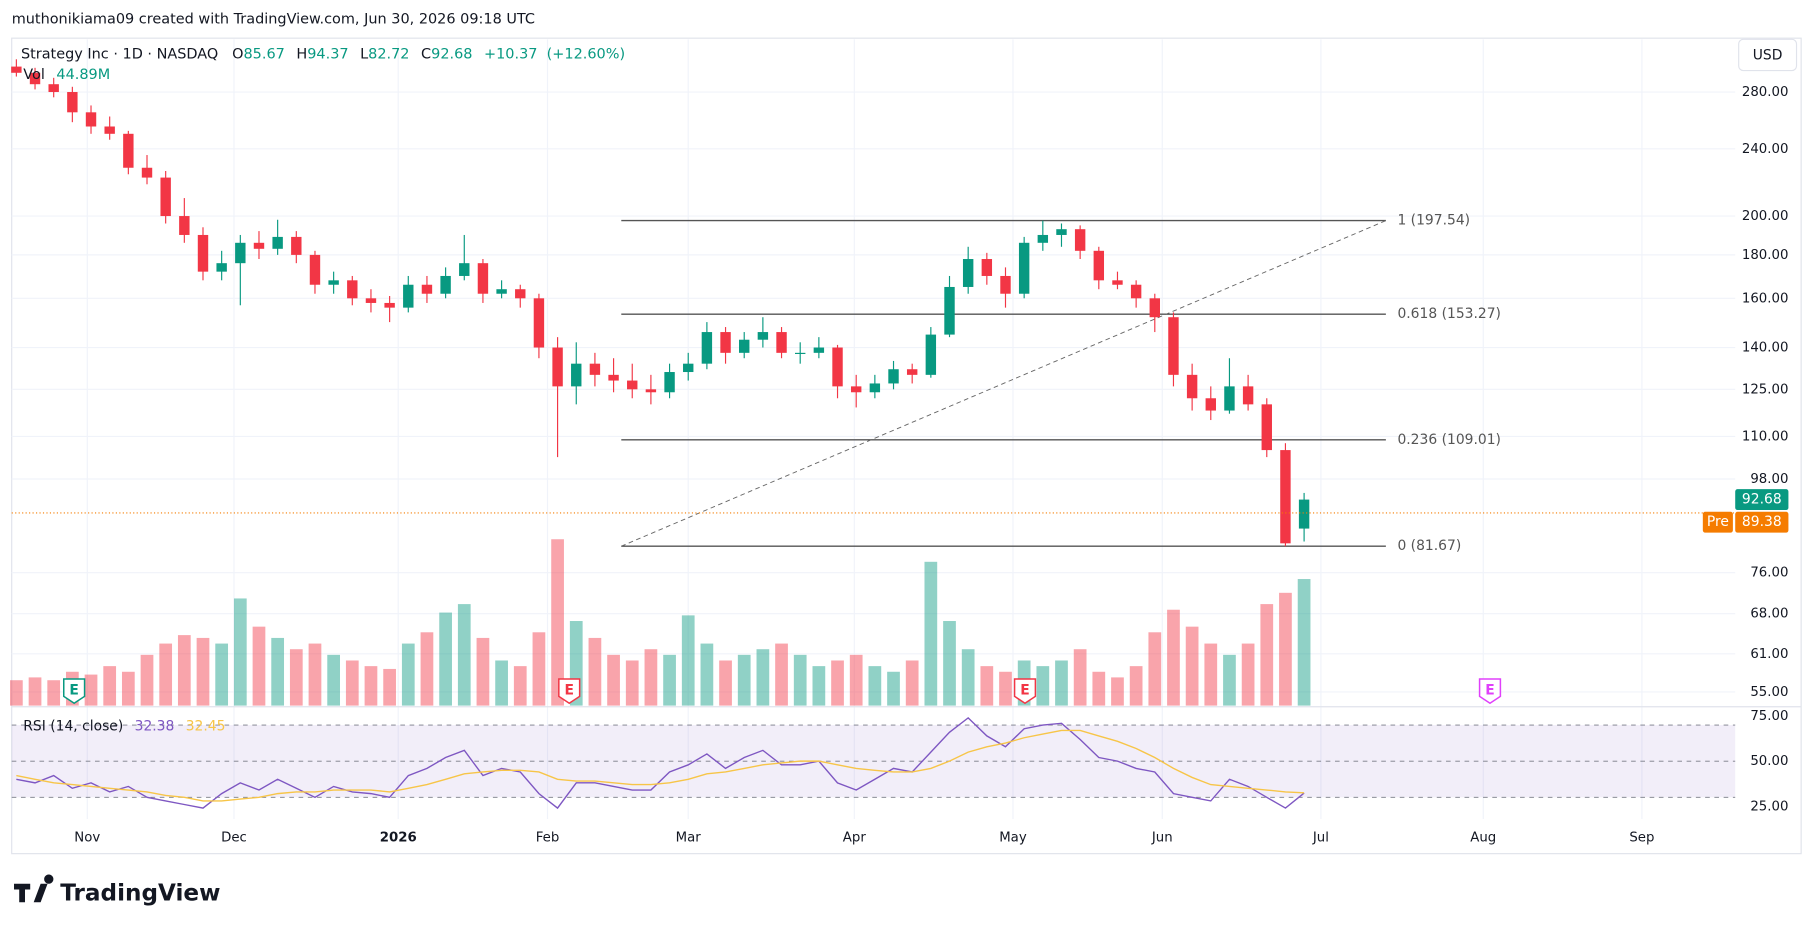  I want to click on premarket-value: 89.38, so click(1762, 522).